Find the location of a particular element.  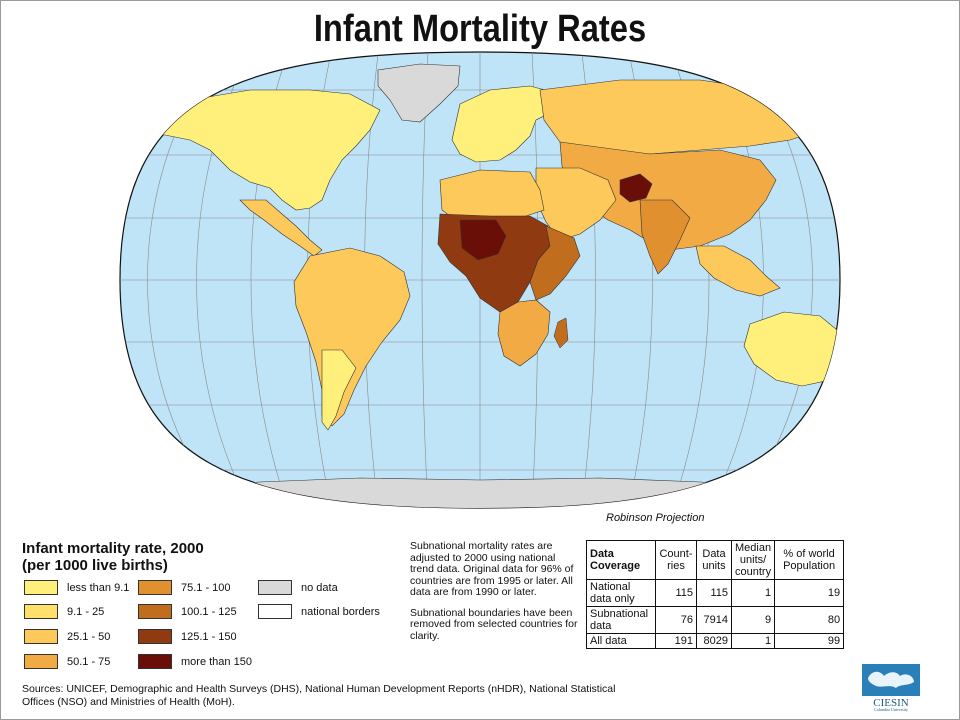

table-header-cell: % of world Population is located at coordinates (809, 560).